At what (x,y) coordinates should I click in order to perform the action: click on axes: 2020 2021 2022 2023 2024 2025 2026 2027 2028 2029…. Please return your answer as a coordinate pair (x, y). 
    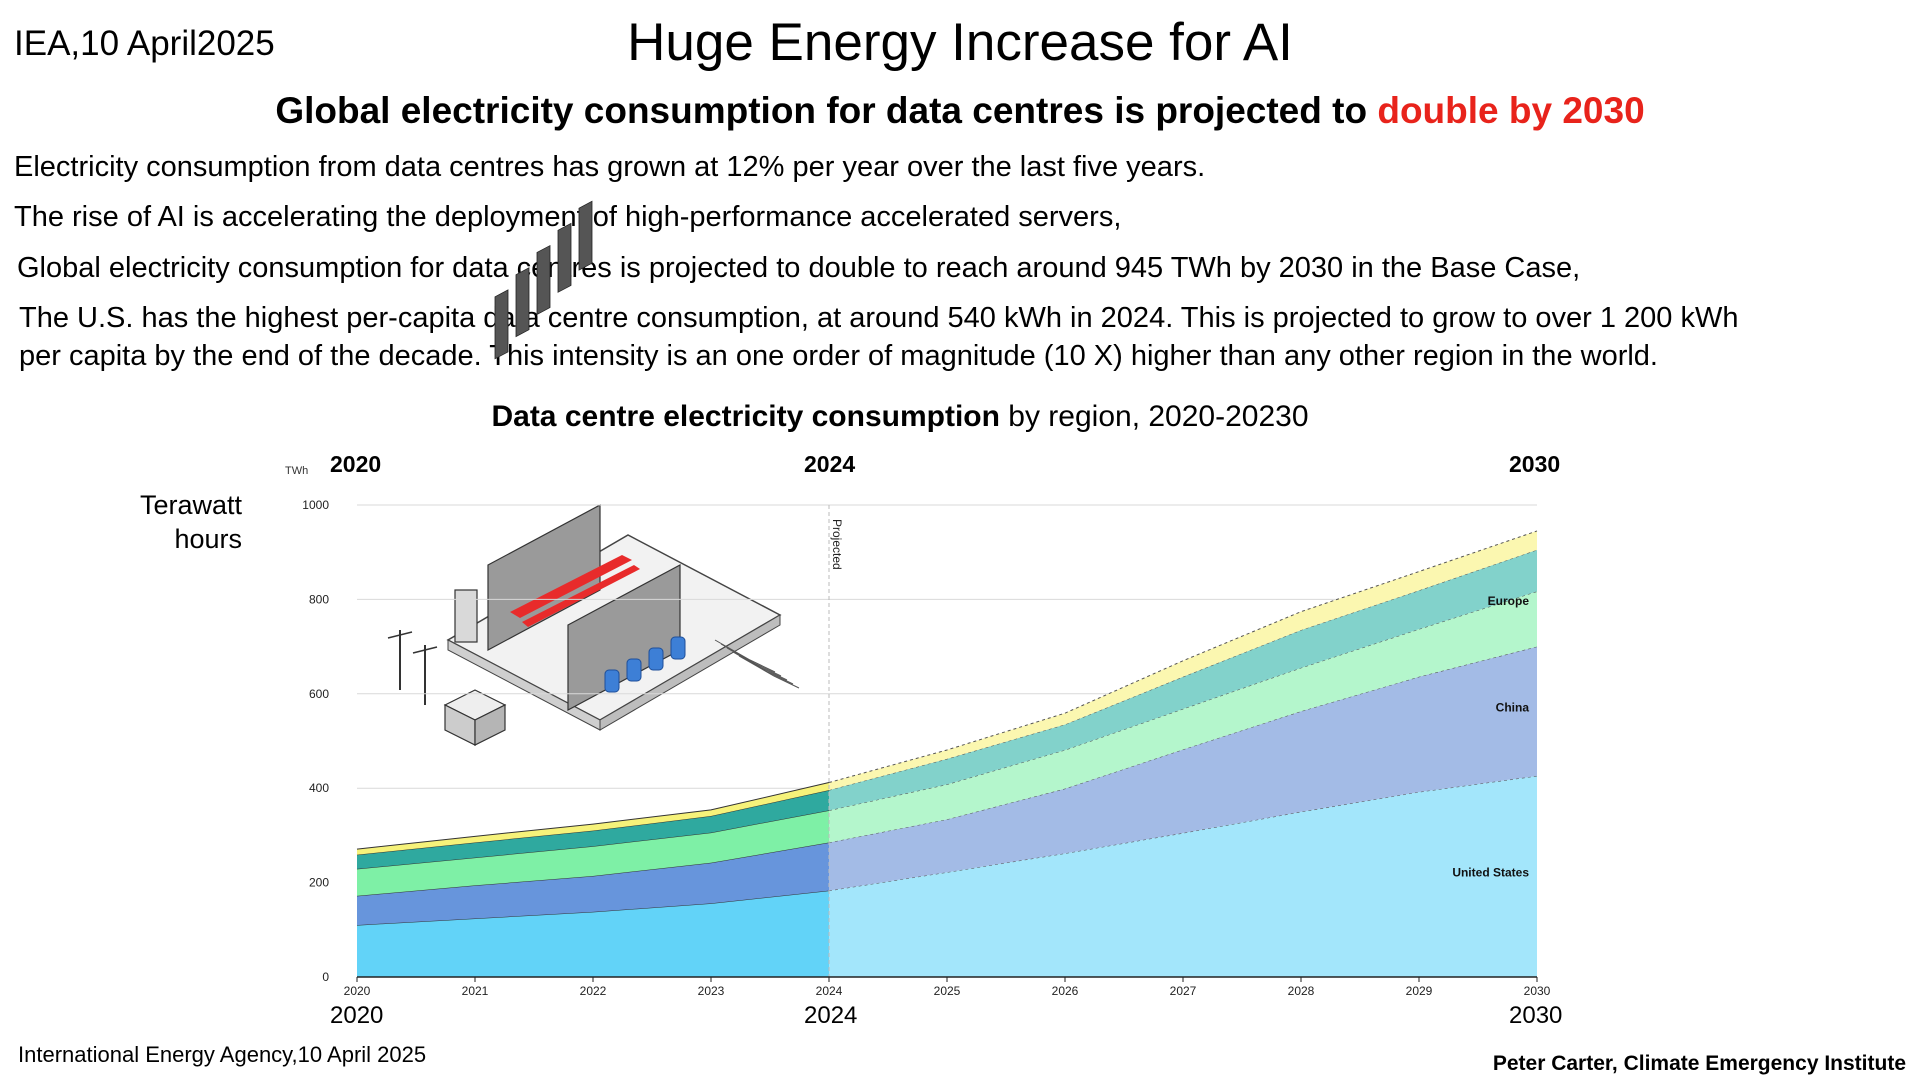
    Looking at the image, I should click on (947, 987).